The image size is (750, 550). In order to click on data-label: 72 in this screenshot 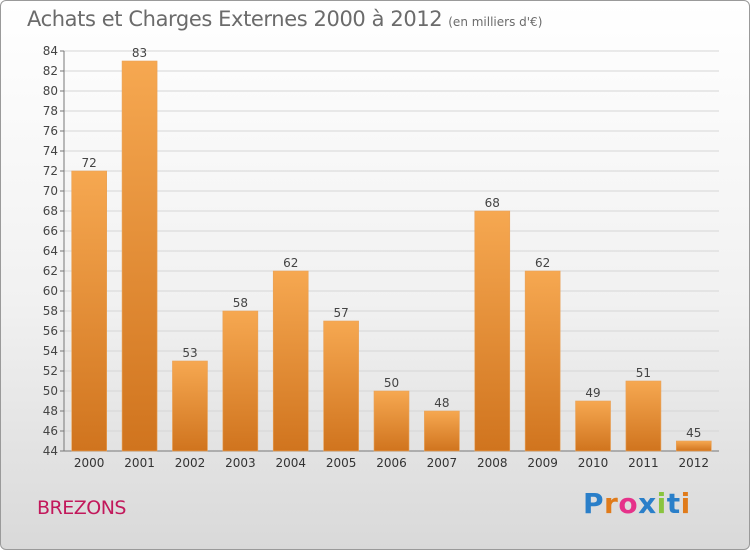, I will do `click(89, 163)`.